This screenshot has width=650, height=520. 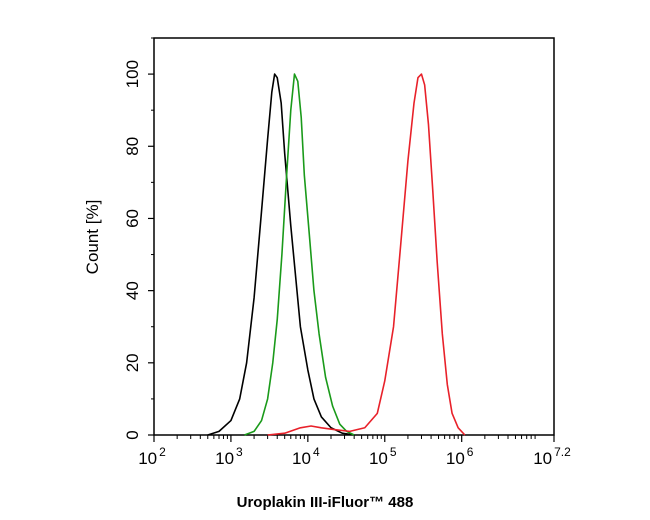 What do you see at coordinates (132, 434) in the screenshot?
I see `y-tick-label: 0` at bounding box center [132, 434].